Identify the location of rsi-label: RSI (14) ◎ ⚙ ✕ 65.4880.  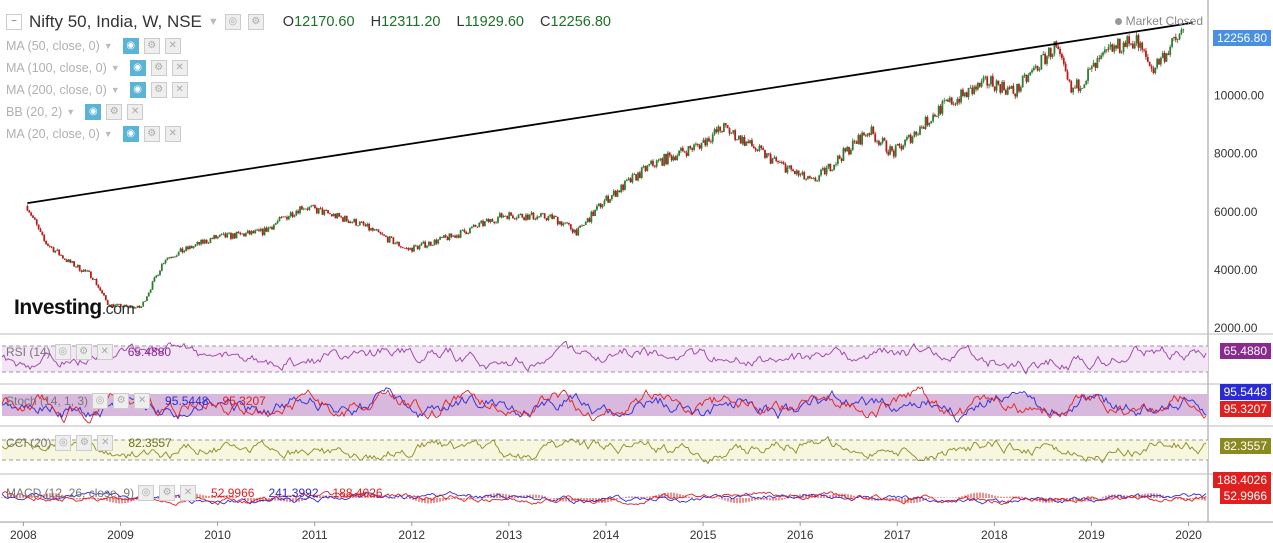
(89, 352).